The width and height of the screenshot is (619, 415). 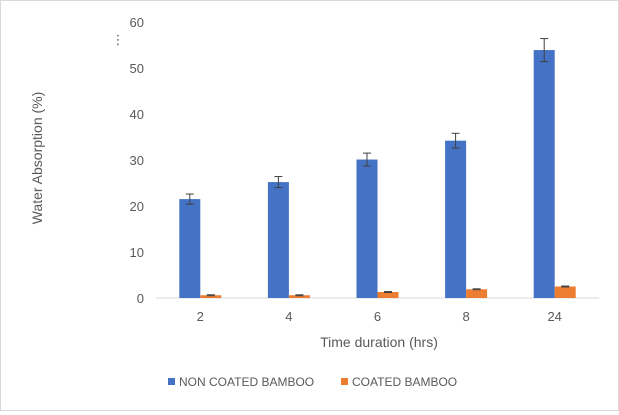 I want to click on legend-label: NON COATED BAMBOO, so click(x=246, y=382).